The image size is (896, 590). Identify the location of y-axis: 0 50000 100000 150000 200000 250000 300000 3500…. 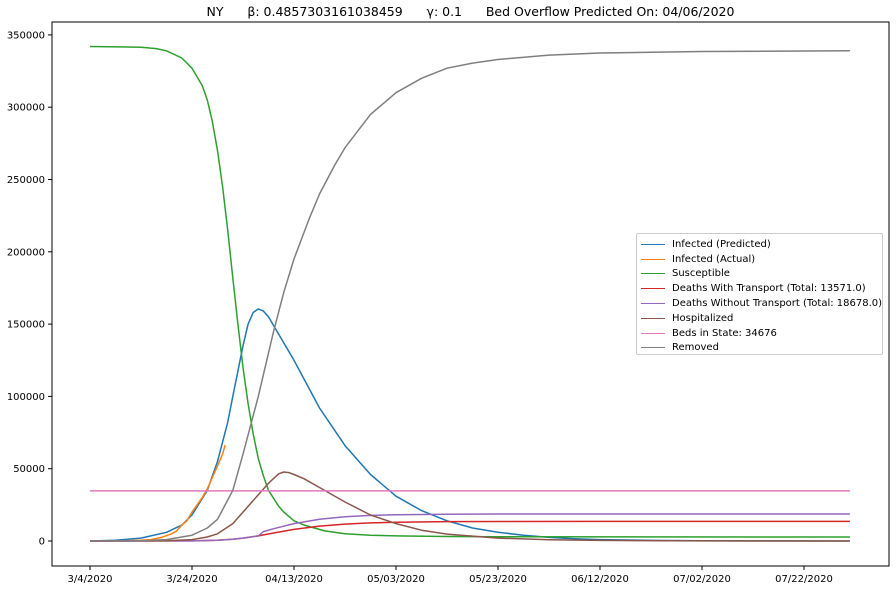
(29, 289).